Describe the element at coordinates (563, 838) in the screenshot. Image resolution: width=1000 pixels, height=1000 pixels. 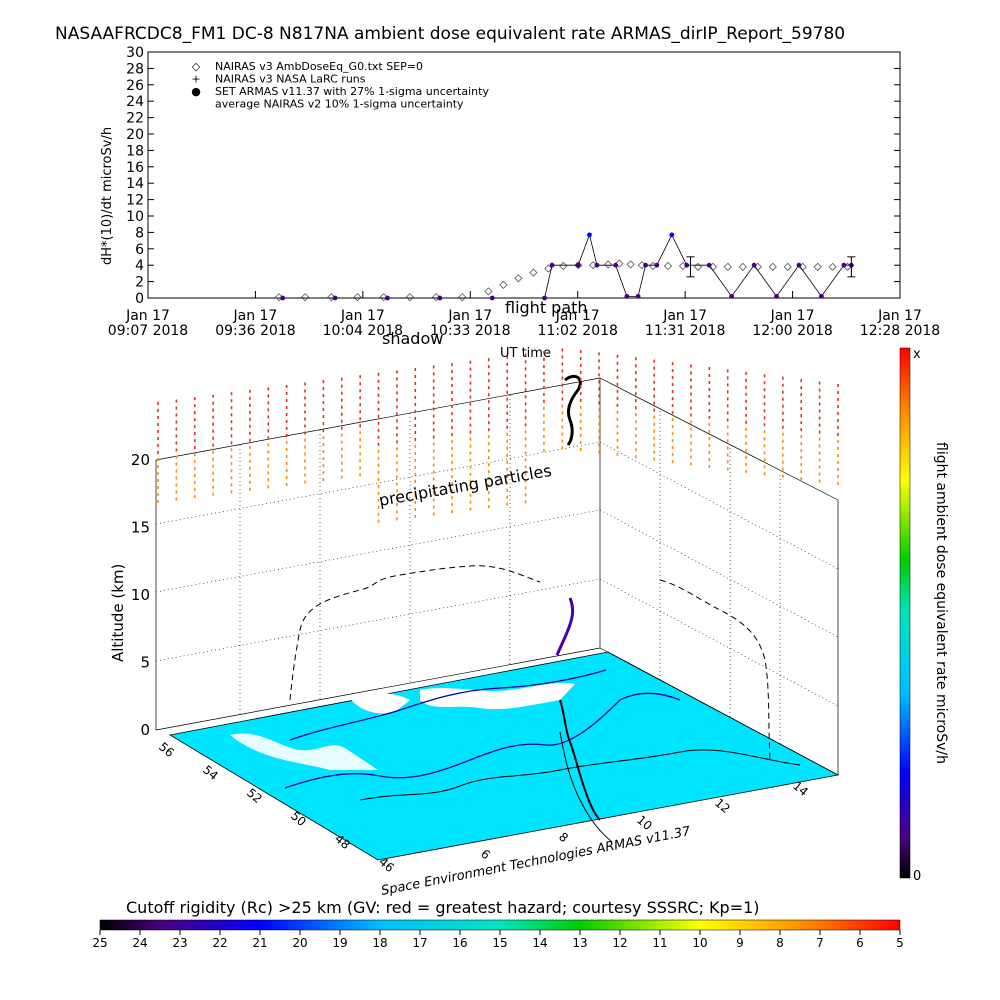
I see `lon-tick-label: 8` at that location.